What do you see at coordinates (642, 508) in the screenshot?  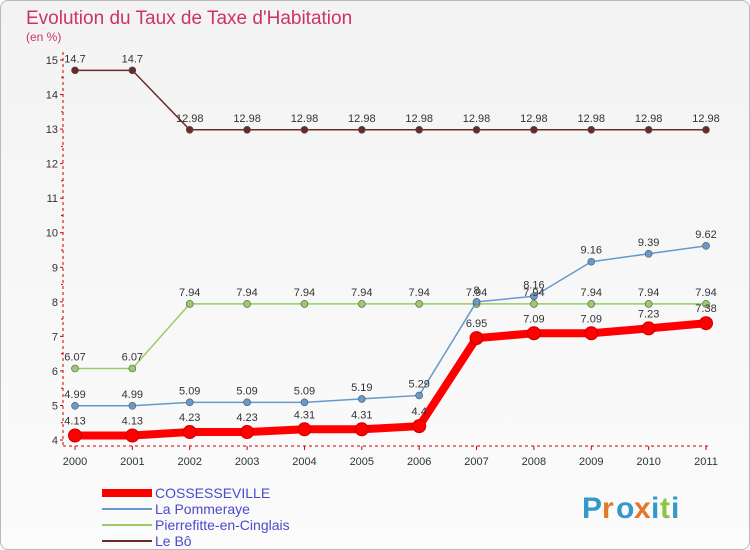 I see `logo-letter: x` at bounding box center [642, 508].